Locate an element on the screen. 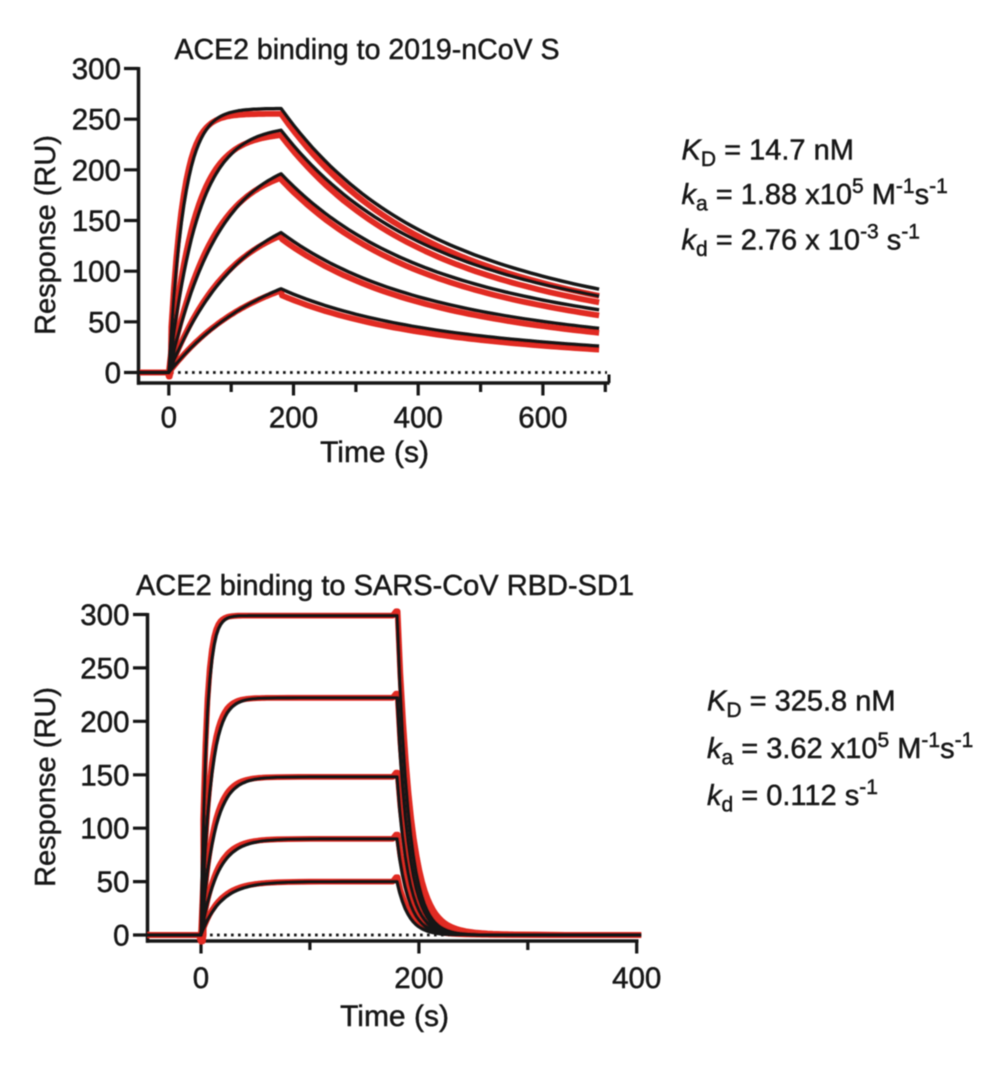 This screenshot has width=1000, height=1066. svg-text: ka = 1.88 x105 M-1s-1 is located at coordinates (815, 195).